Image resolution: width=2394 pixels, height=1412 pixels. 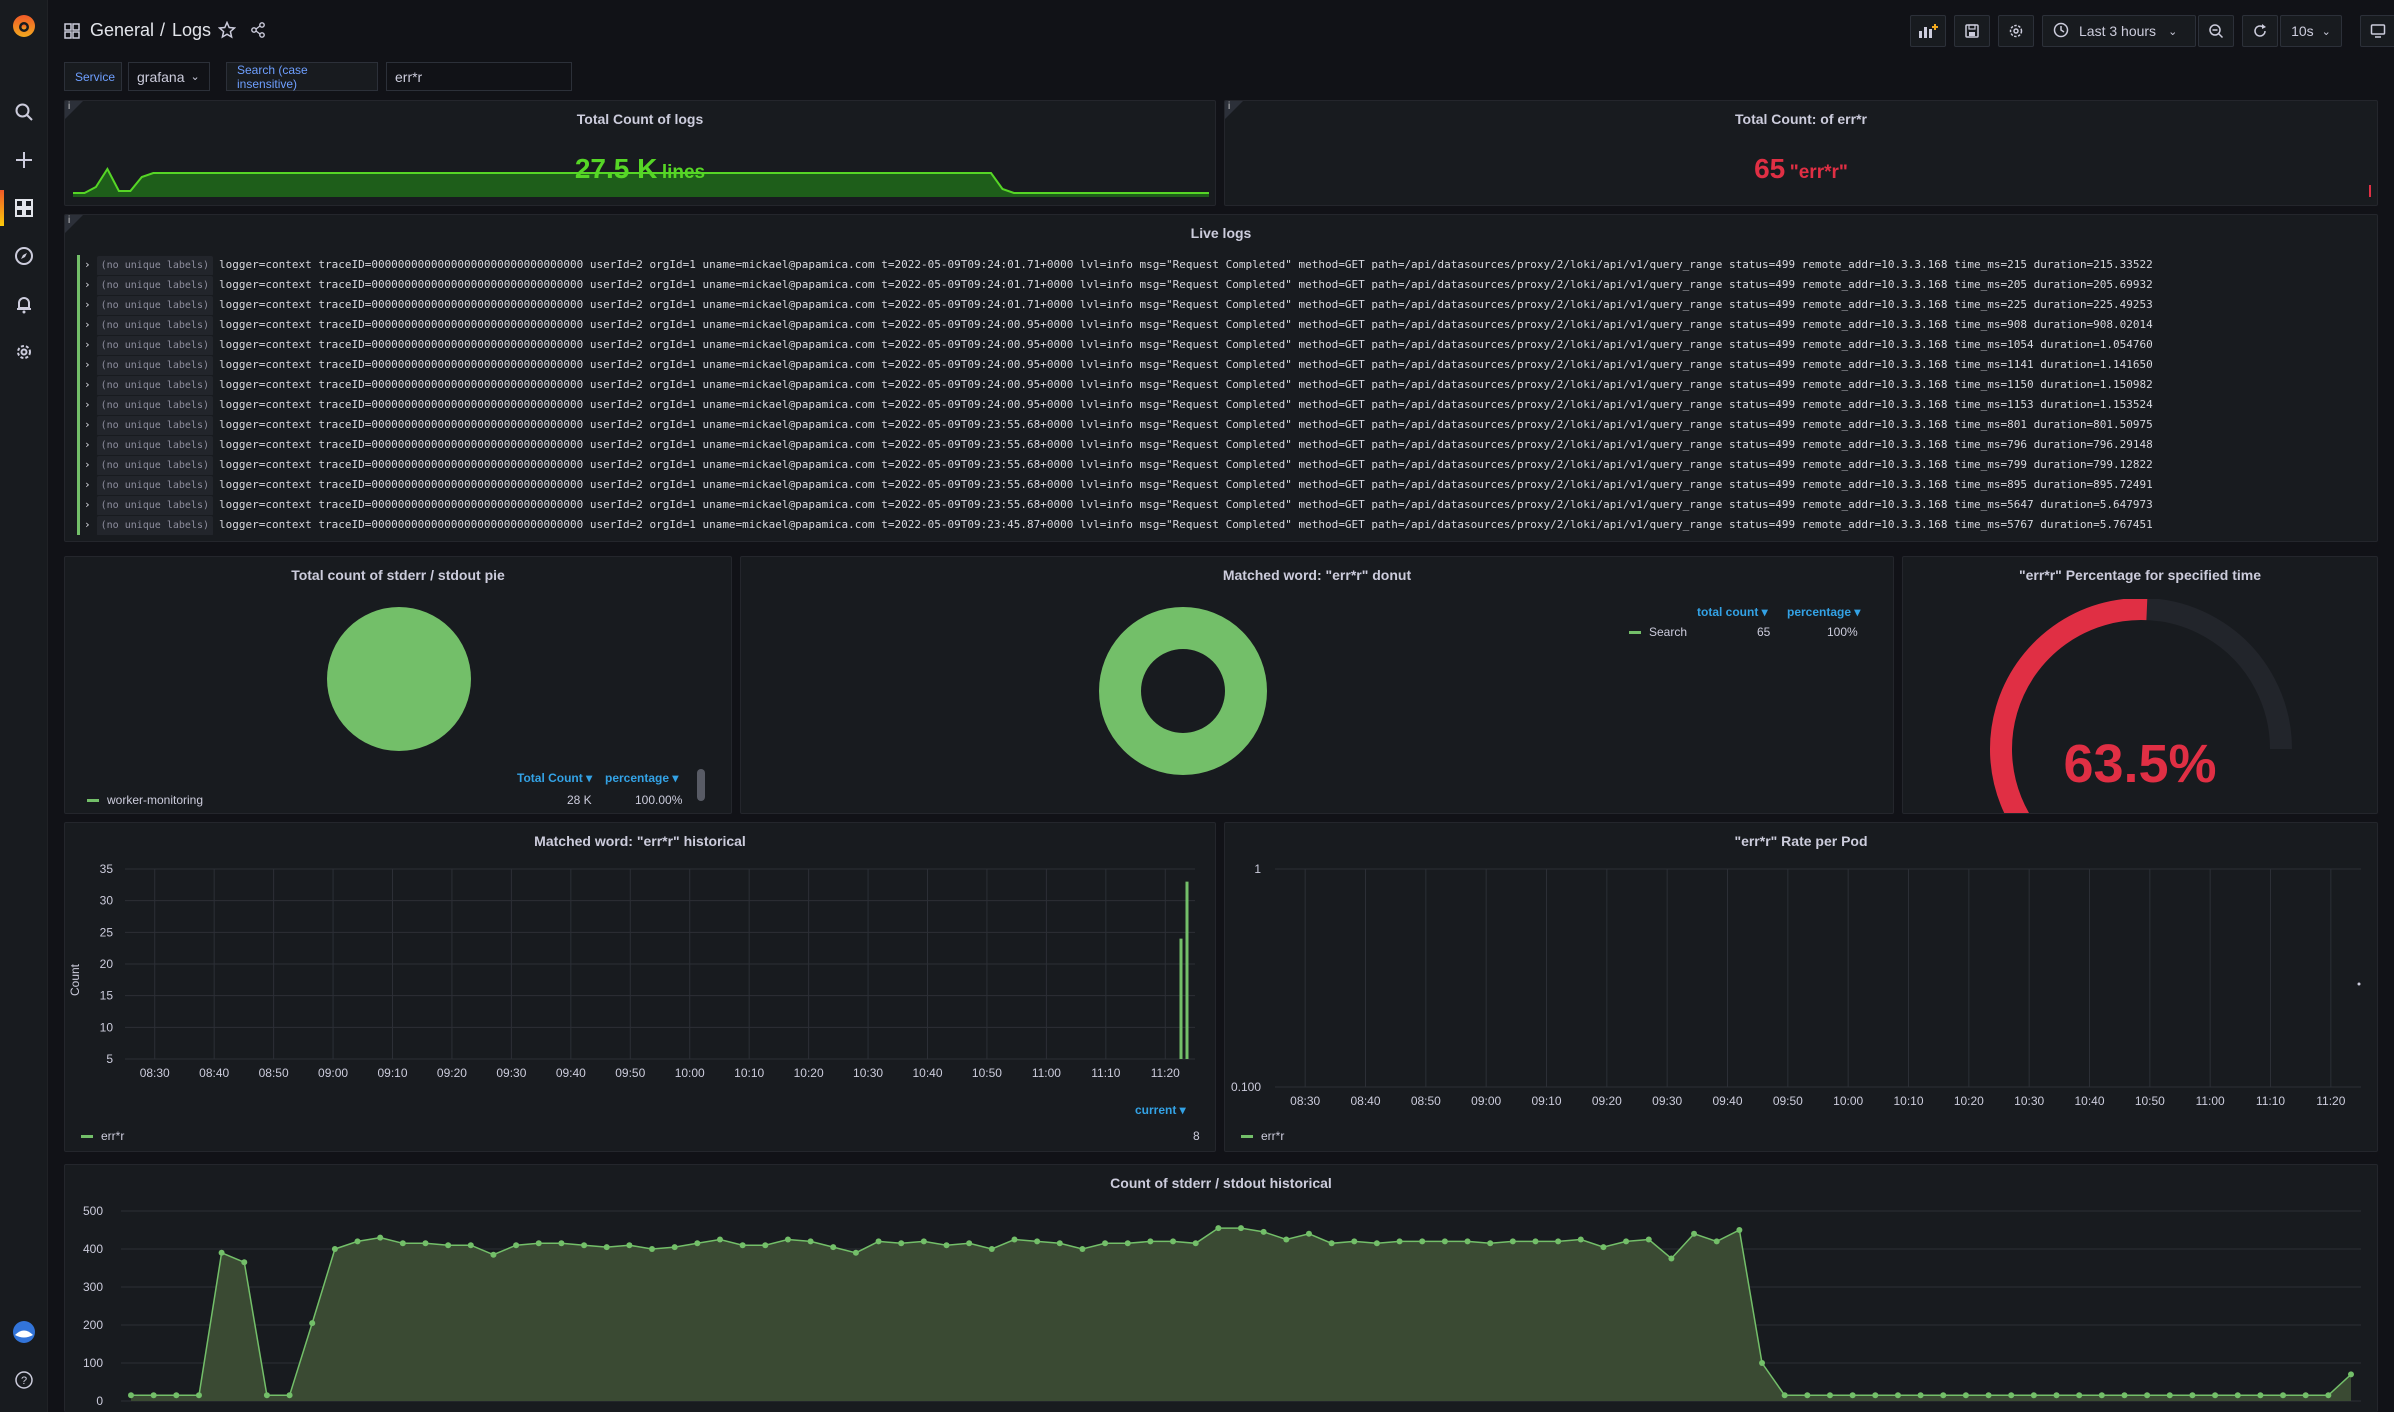 I want to click on y-tick-label: 1, so click(x=1257, y=869).